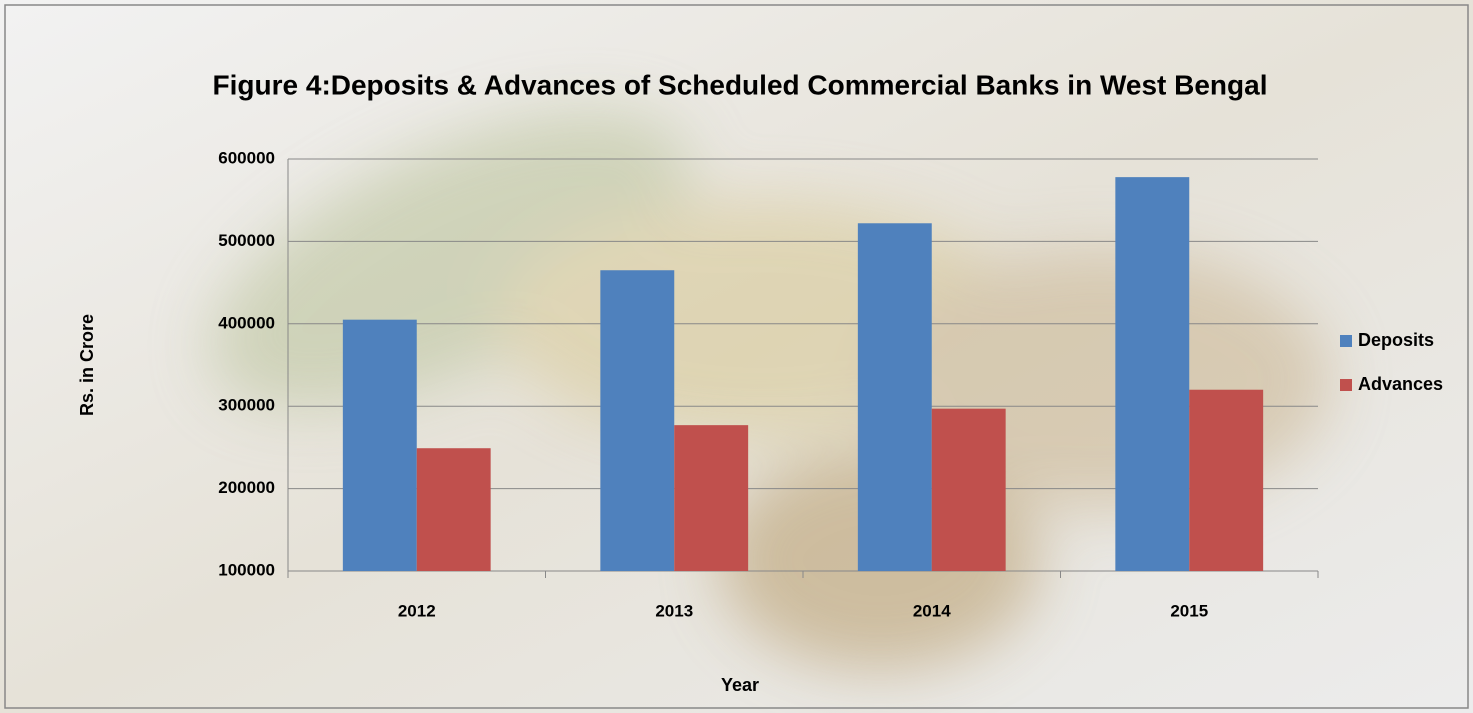  I want to click on y-tick-label: 400000, so click(246, 322).